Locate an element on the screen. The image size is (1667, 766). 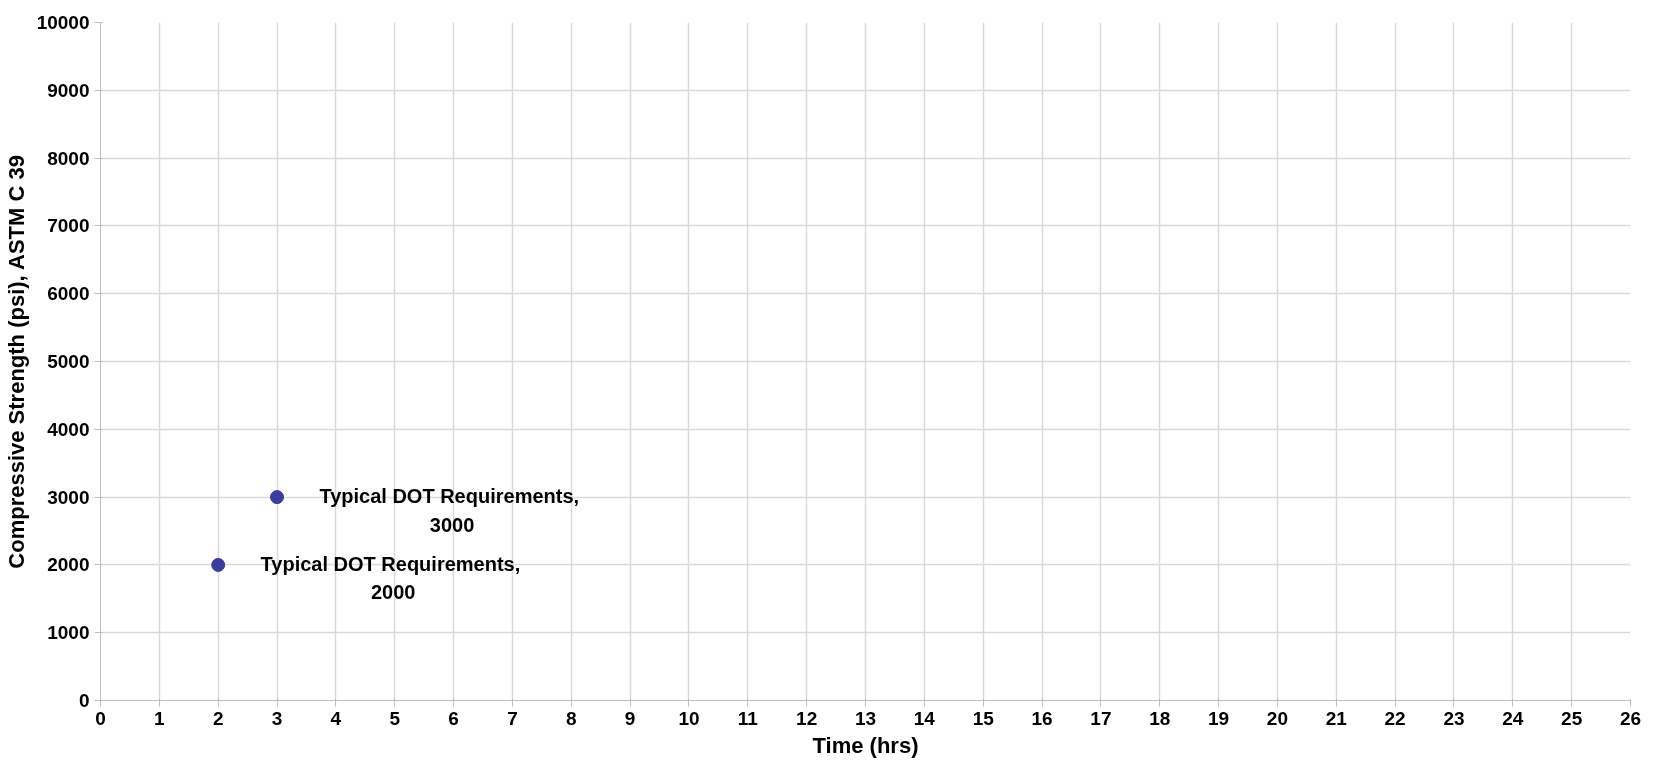
y-tick-label: 3000 is located at coordinates (68, 497).